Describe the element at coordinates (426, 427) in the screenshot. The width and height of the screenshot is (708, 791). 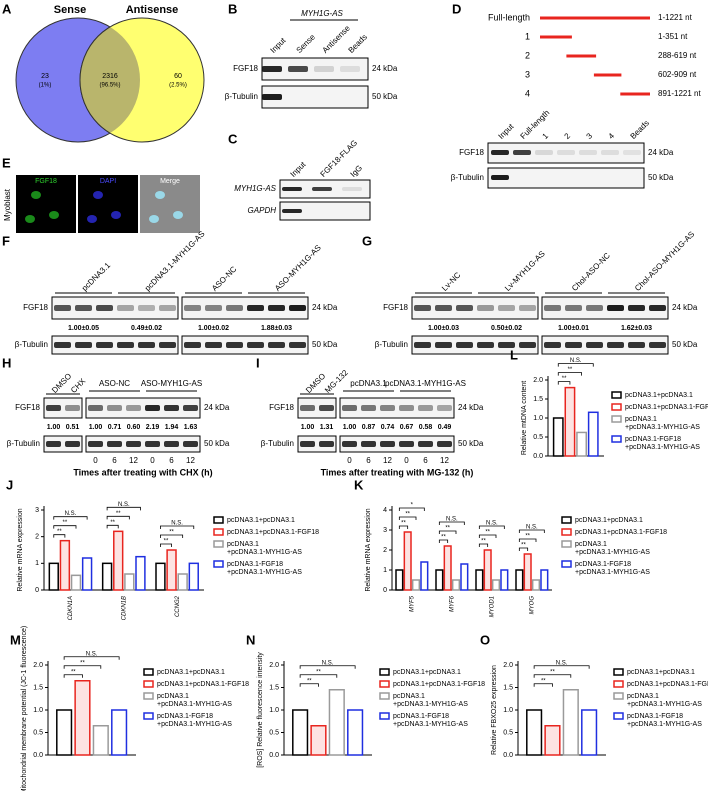
I see `quant-label: 0.58` at that location.